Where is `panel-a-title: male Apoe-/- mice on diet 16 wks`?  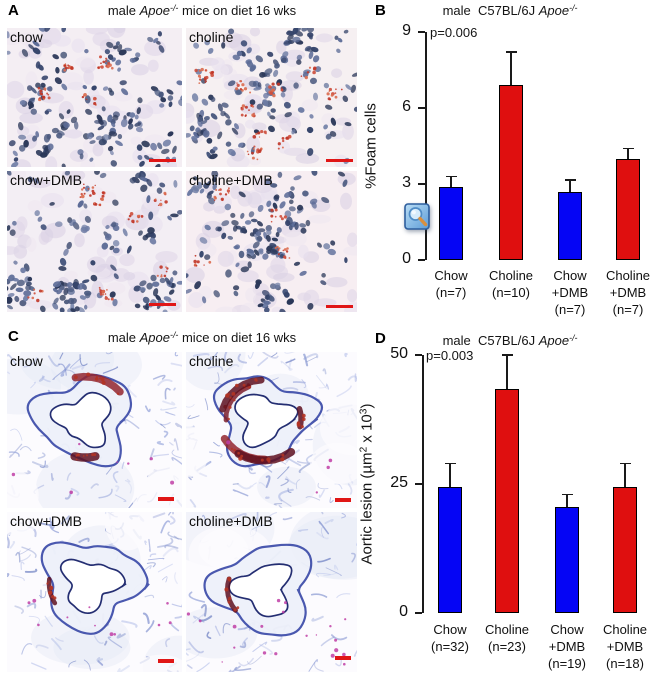
panel-a-title: male Apoe-/- mice on diet 16 wks is located at coordinates (202, 10).